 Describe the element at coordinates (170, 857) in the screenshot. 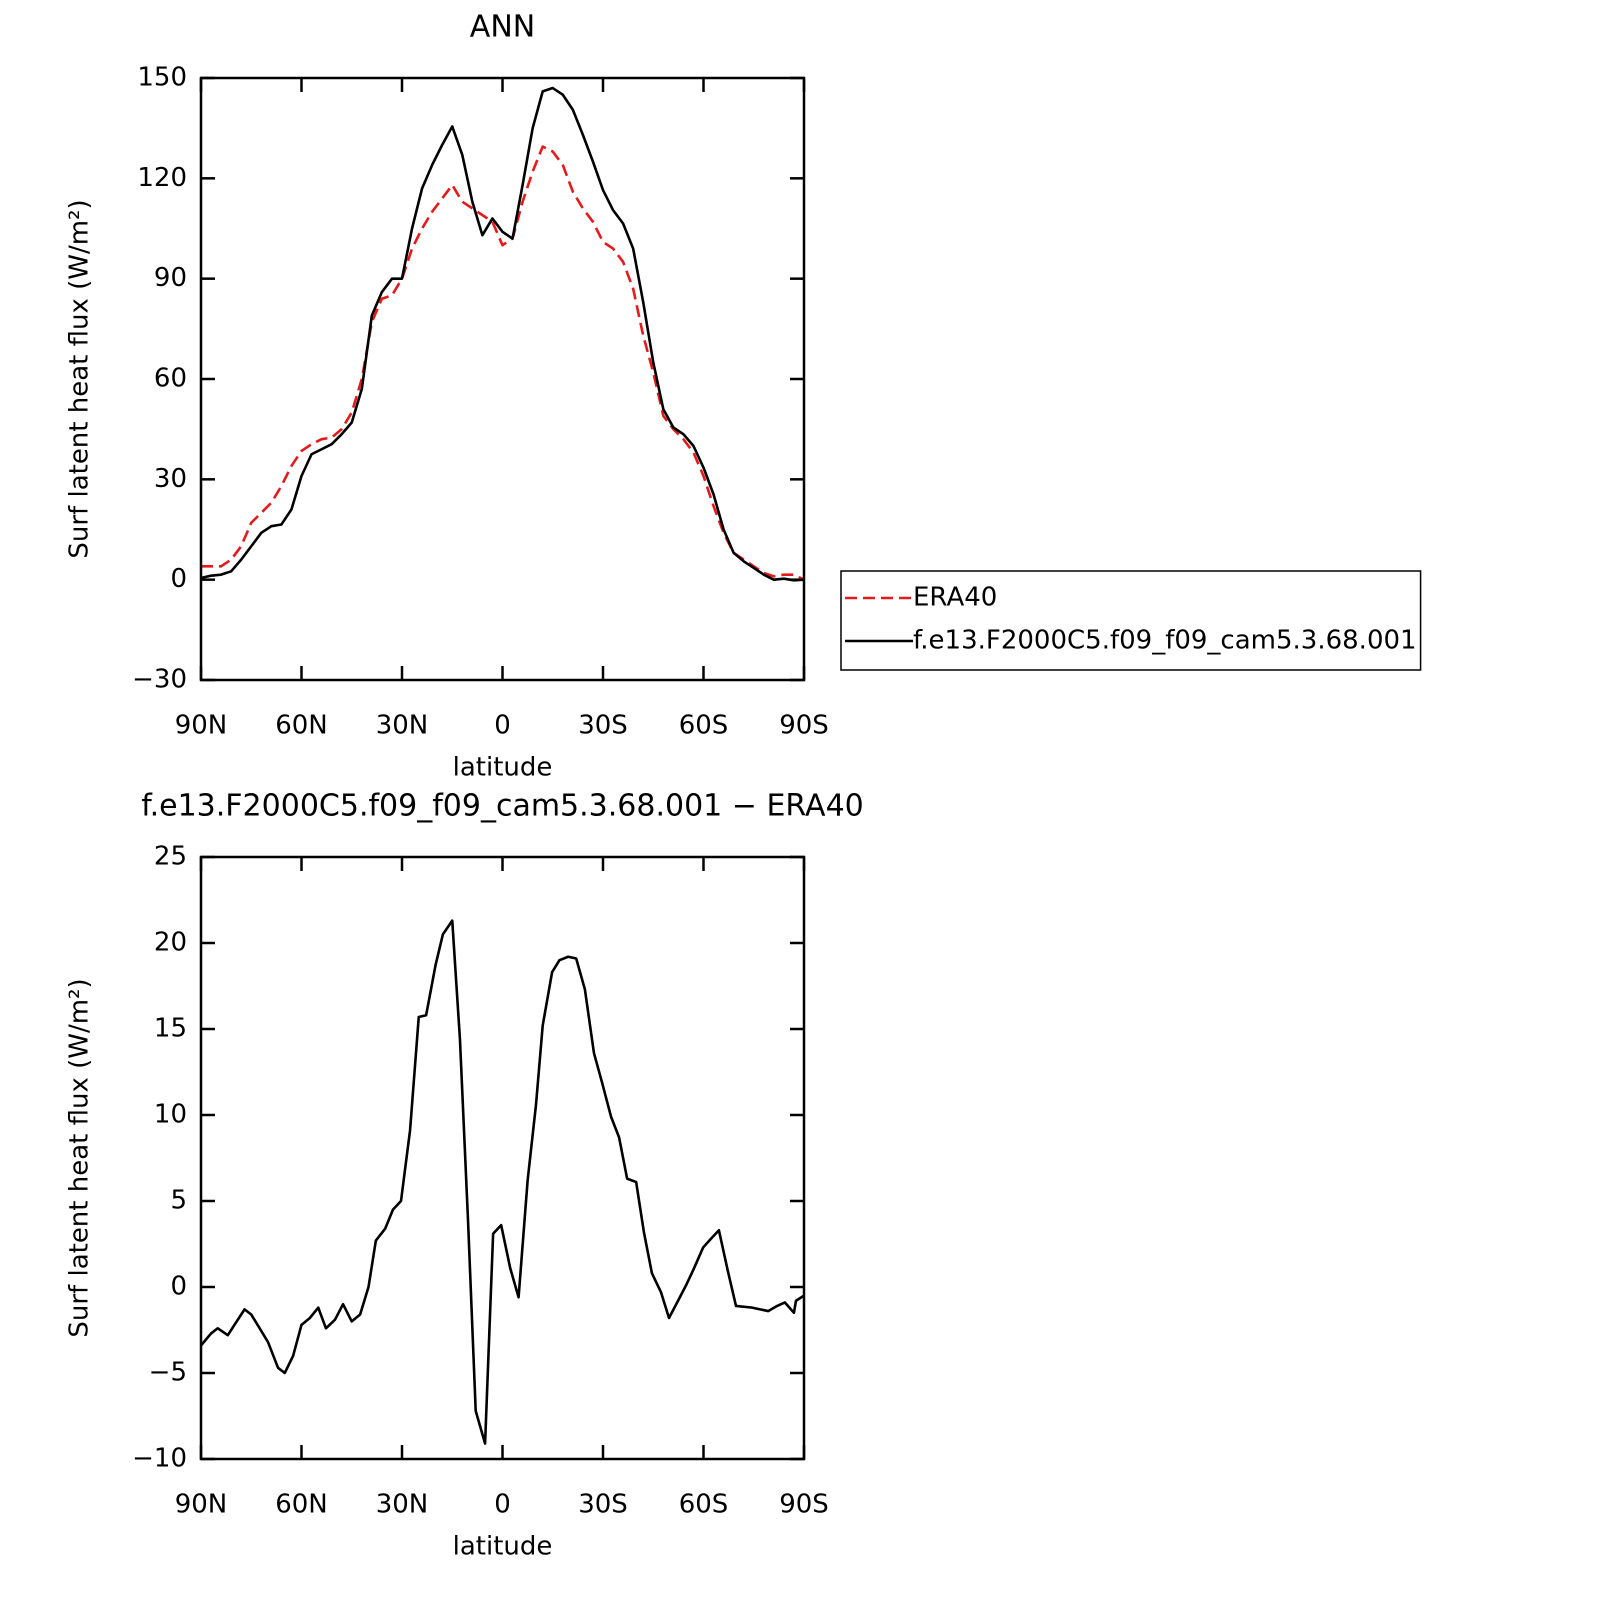

I see `y-tick-label: 25` at that location.